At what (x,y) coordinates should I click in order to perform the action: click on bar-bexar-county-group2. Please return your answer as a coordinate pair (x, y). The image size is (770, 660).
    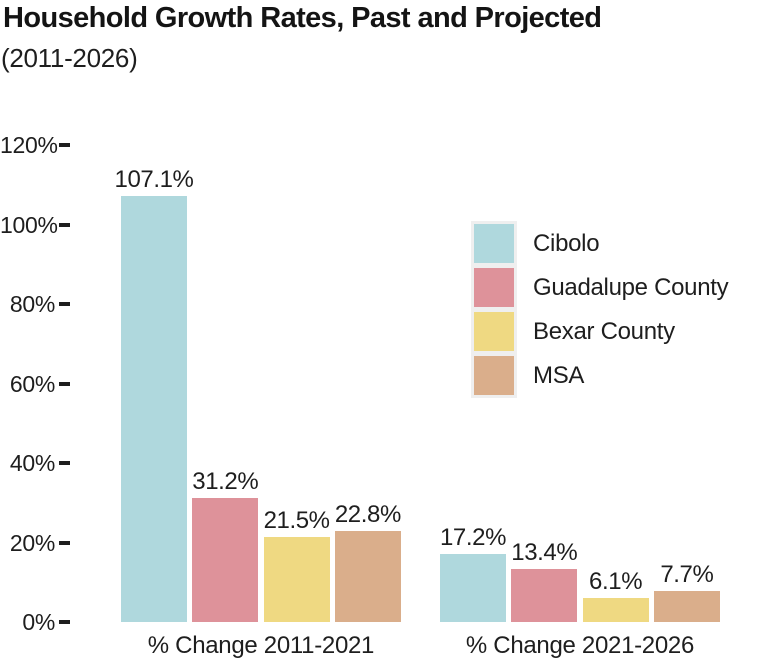
    Looking at the image, I should click on (615, 609).